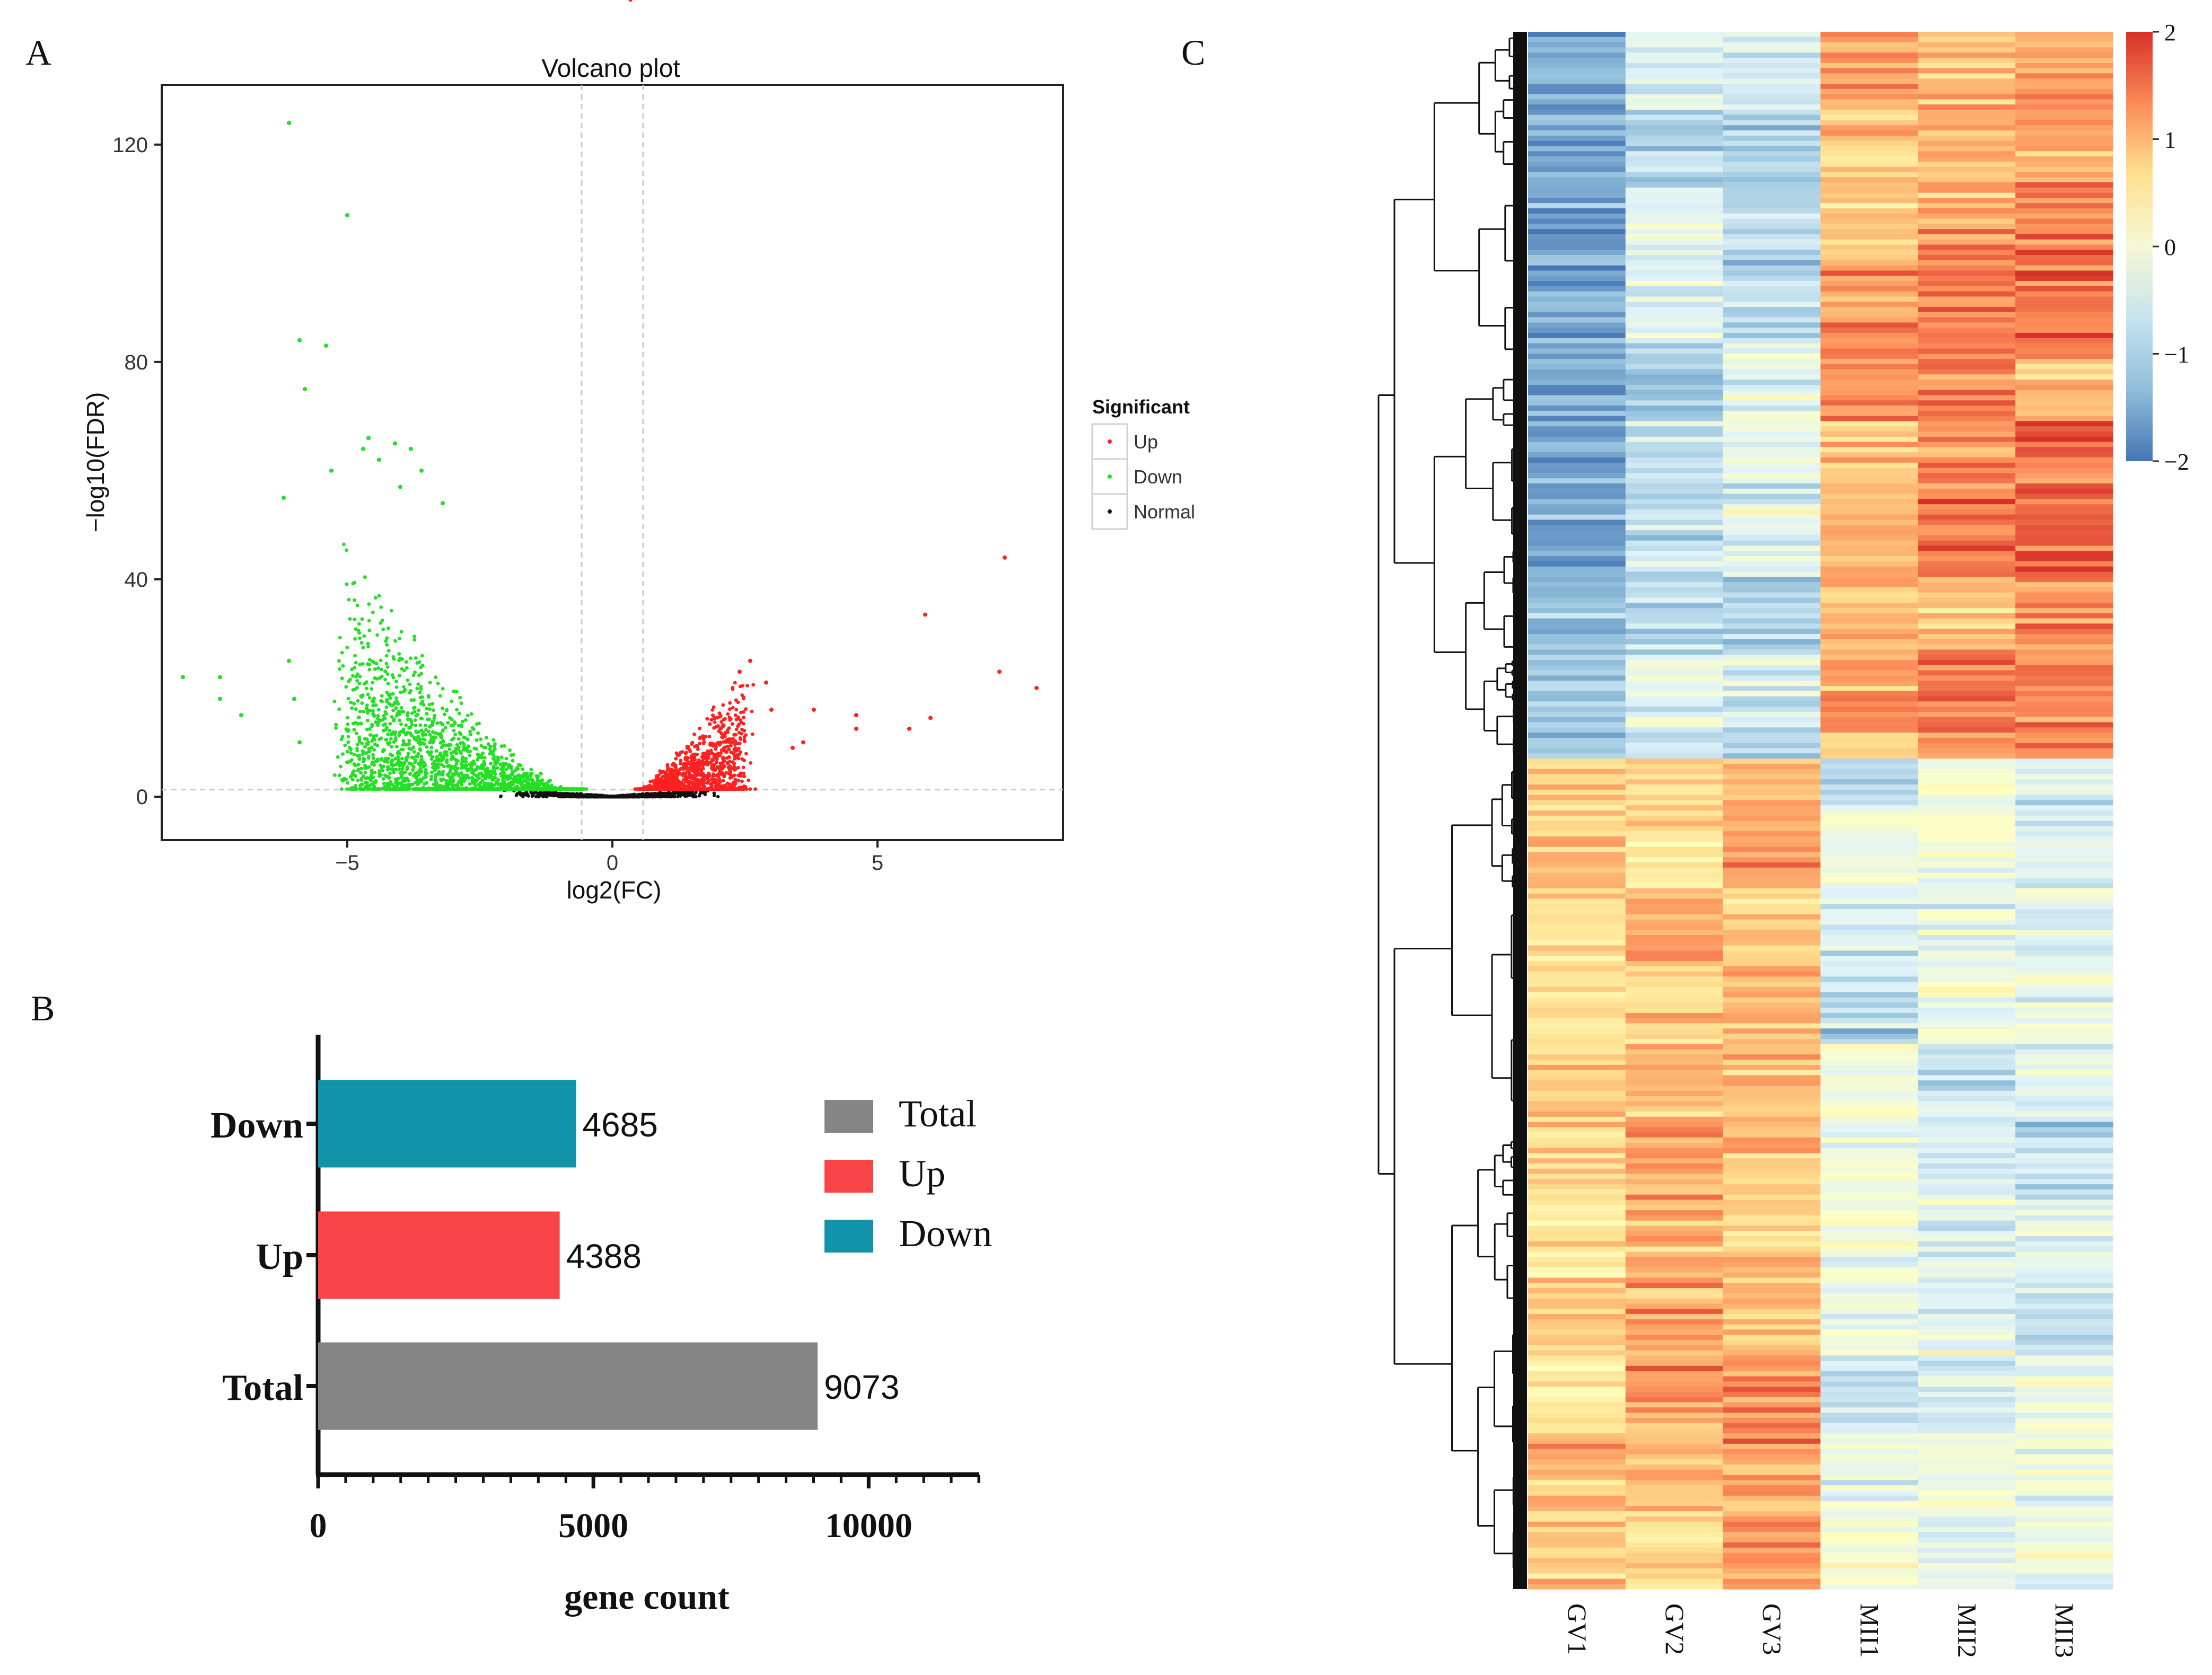 The image size is (2212, 1675). I want to click on volcano-x-tick-label: −5, so click(347, 863).